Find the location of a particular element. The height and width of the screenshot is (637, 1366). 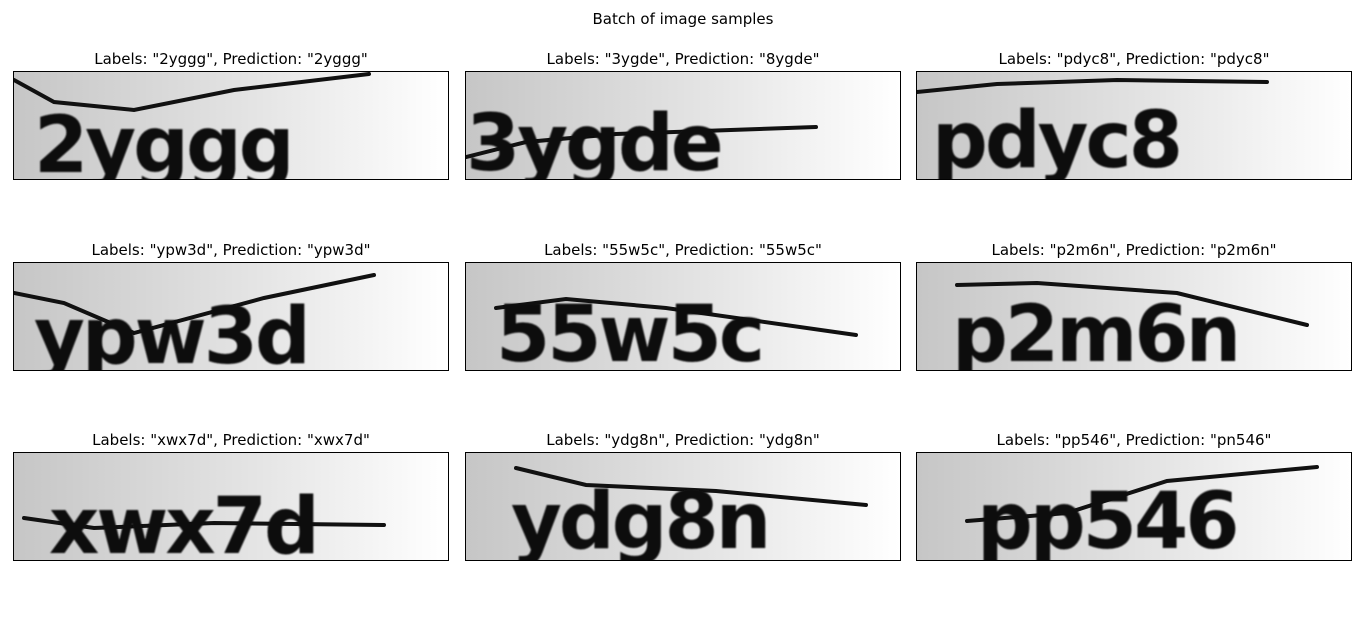

captcha-text: 3ygde is located at coordinates (593, 139).